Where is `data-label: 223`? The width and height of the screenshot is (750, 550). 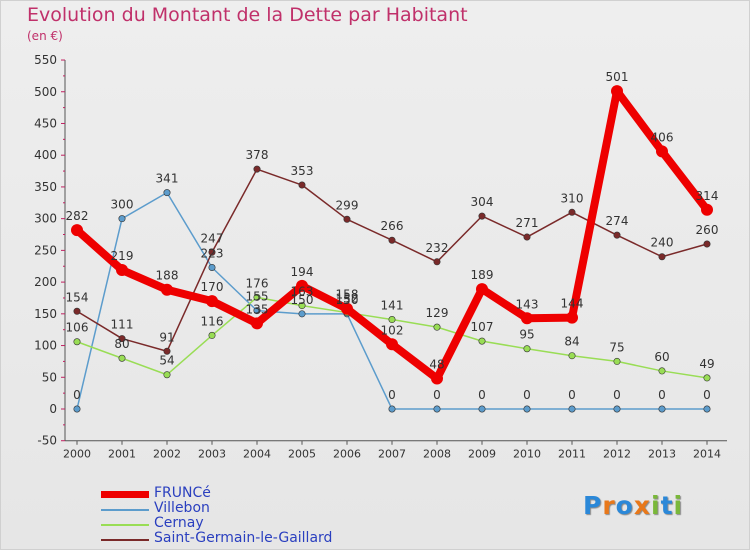 data-label: 223 is located at coordinates (212, 254).